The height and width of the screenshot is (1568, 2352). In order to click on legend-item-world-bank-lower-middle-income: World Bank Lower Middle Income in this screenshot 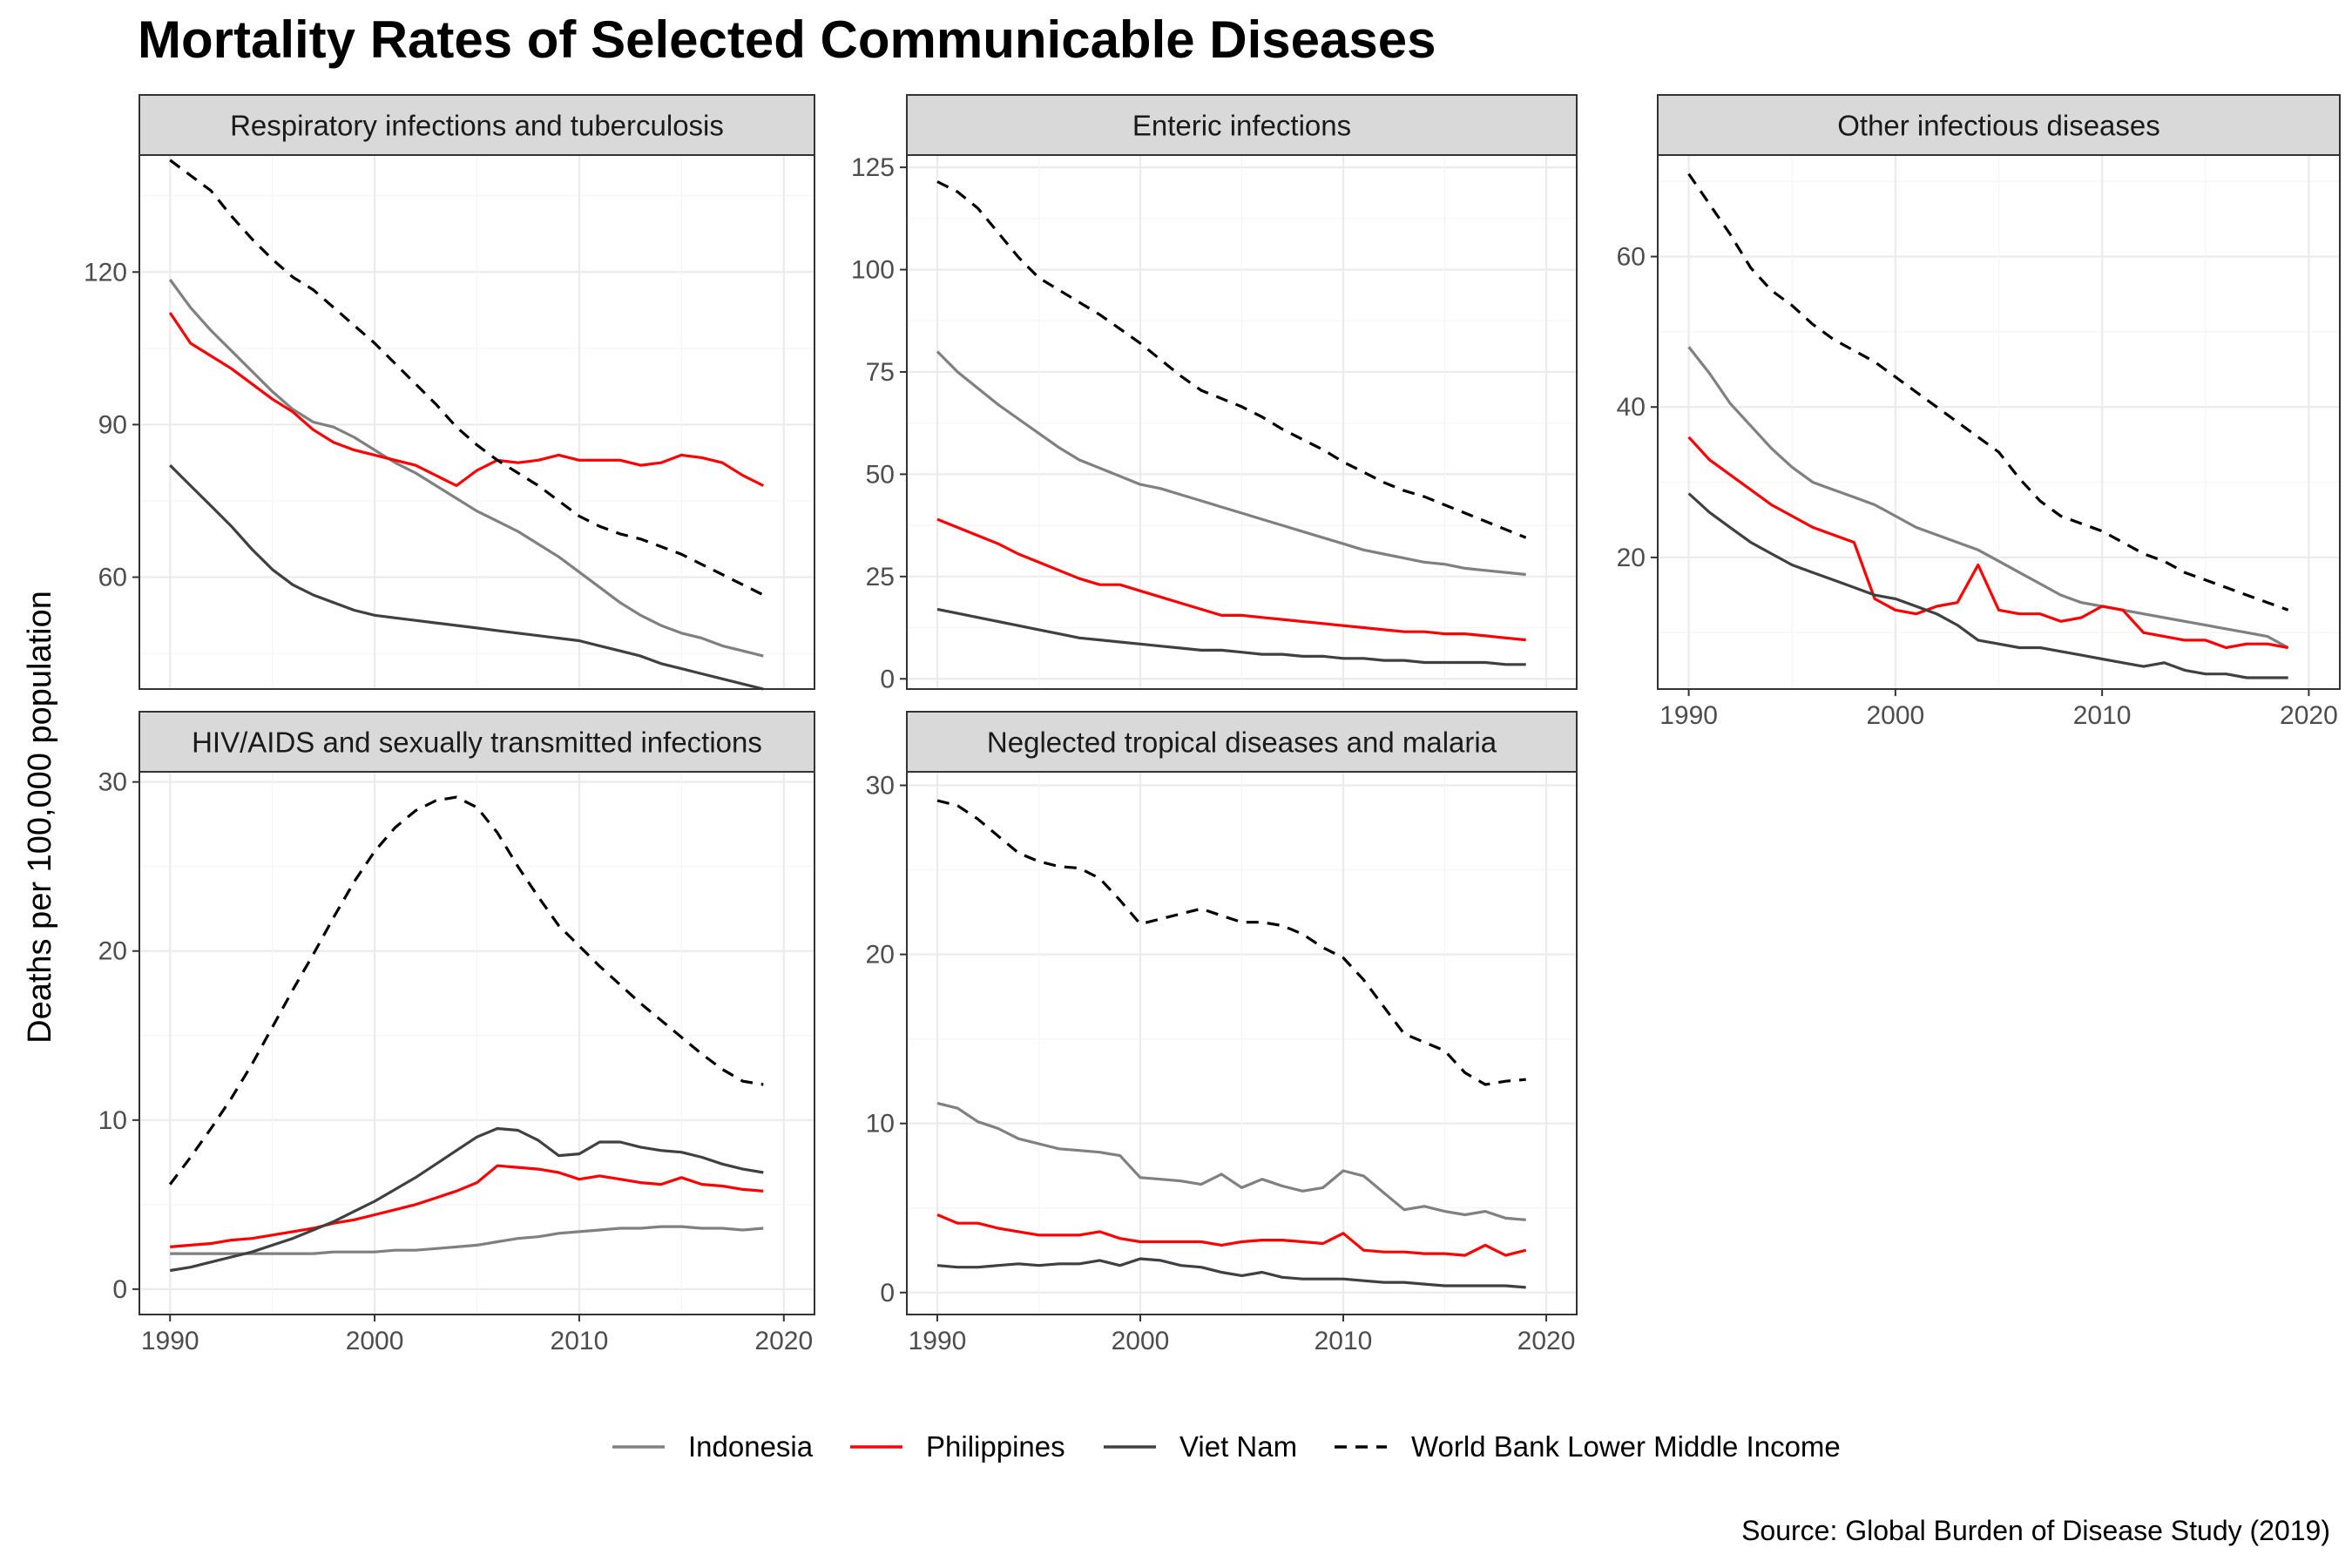, I will do `click(1588, 1447)`.